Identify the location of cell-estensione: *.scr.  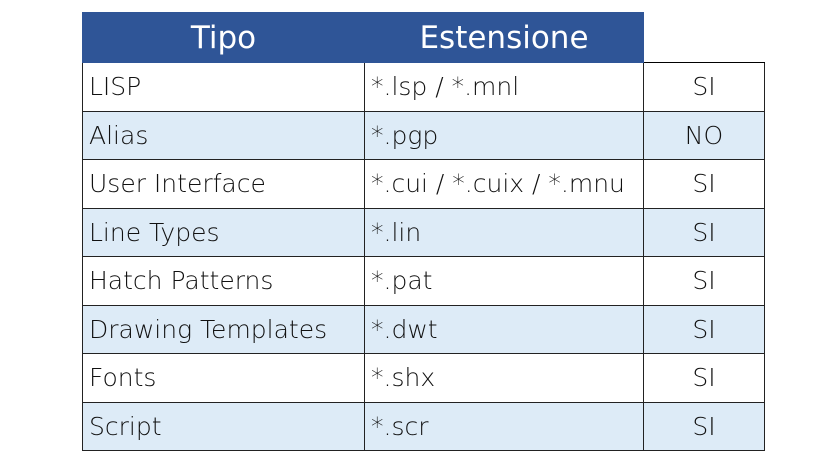
(504, 426).